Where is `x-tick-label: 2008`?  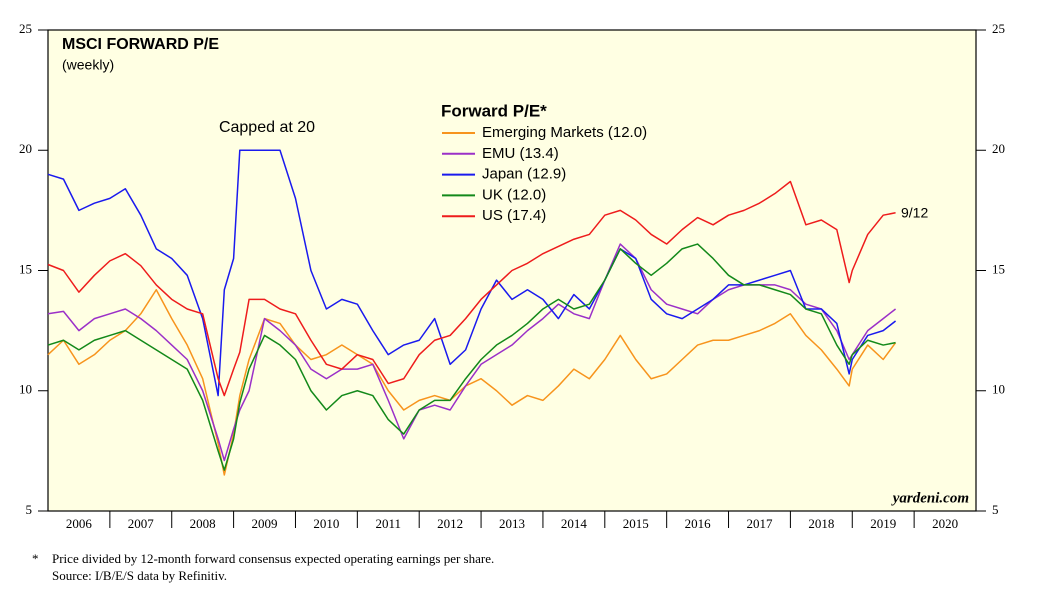 x-tick-label: 2008 is located at coordinates (203, 523).